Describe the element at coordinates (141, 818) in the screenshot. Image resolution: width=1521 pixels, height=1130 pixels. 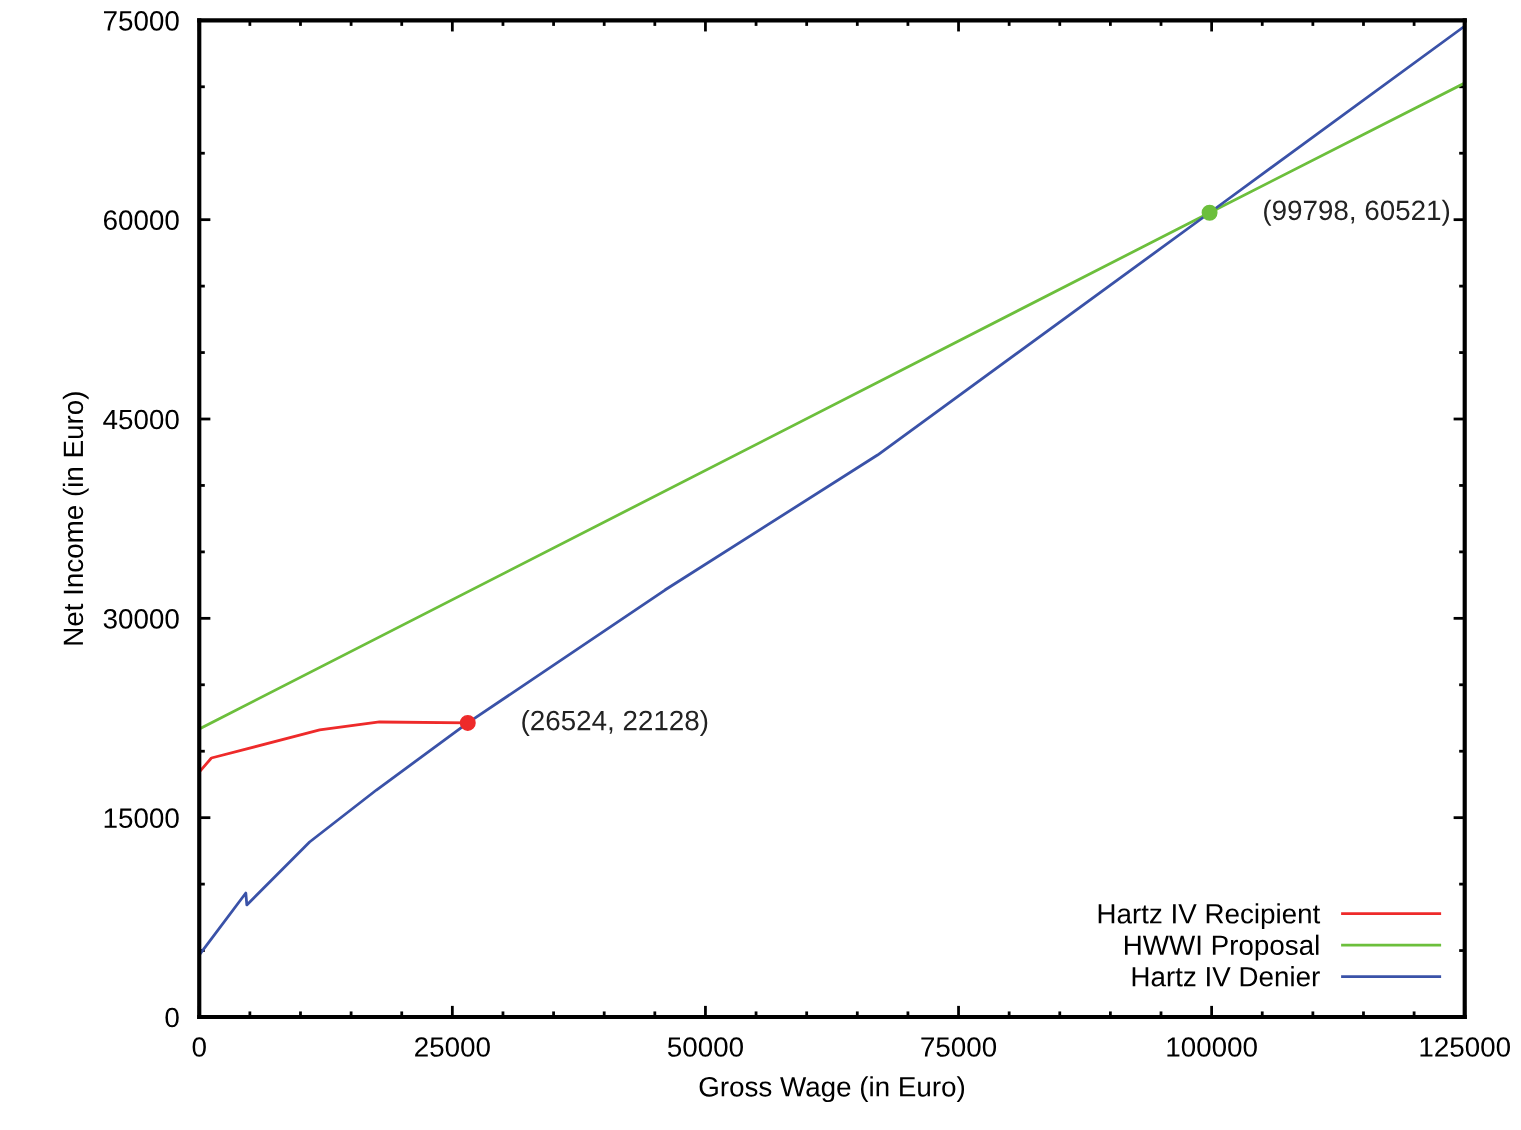
I see `y-tick-label: 15000` at that location.